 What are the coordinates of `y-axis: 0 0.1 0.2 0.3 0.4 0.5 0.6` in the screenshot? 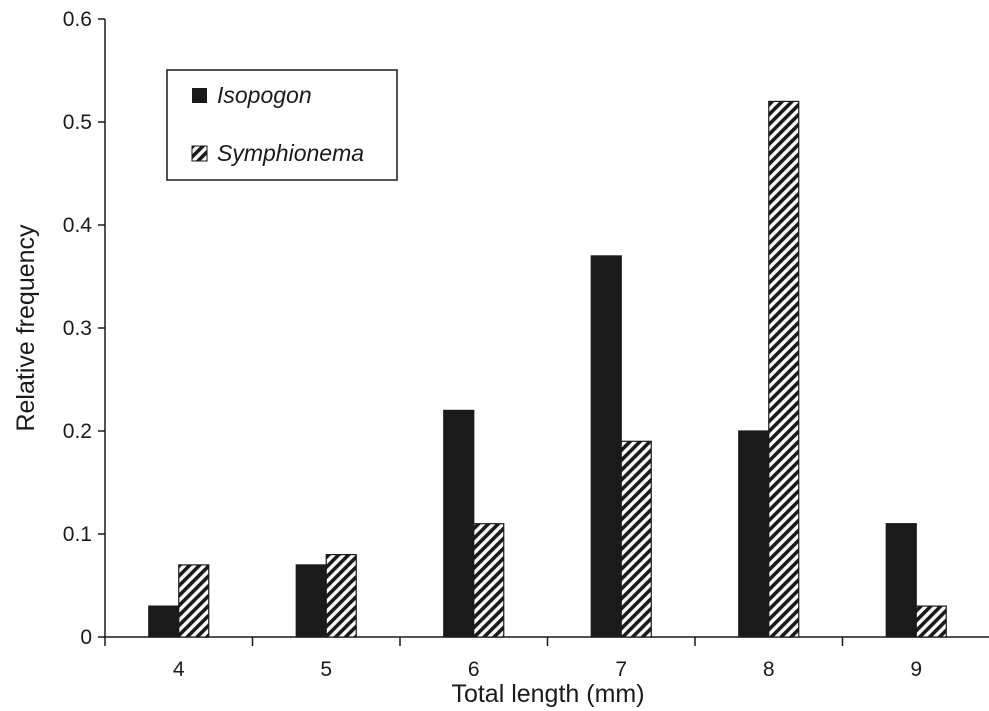 It's located at (84, 328).